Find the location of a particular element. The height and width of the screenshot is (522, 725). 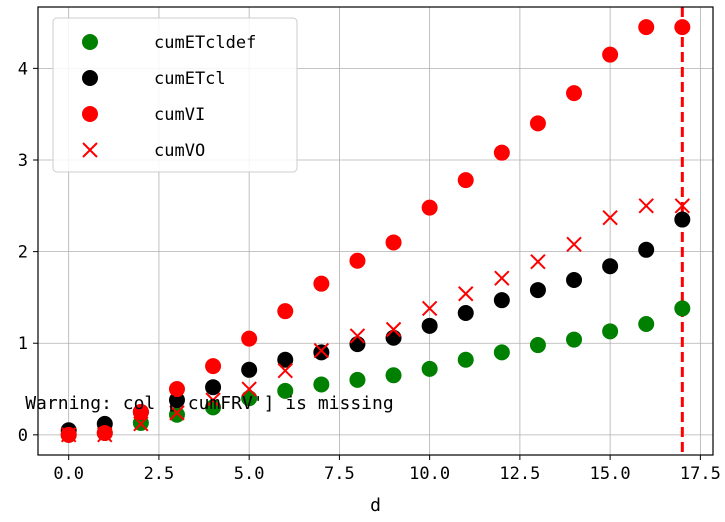

x-tick-label: 2.5 is located at coordinates (159, 474).